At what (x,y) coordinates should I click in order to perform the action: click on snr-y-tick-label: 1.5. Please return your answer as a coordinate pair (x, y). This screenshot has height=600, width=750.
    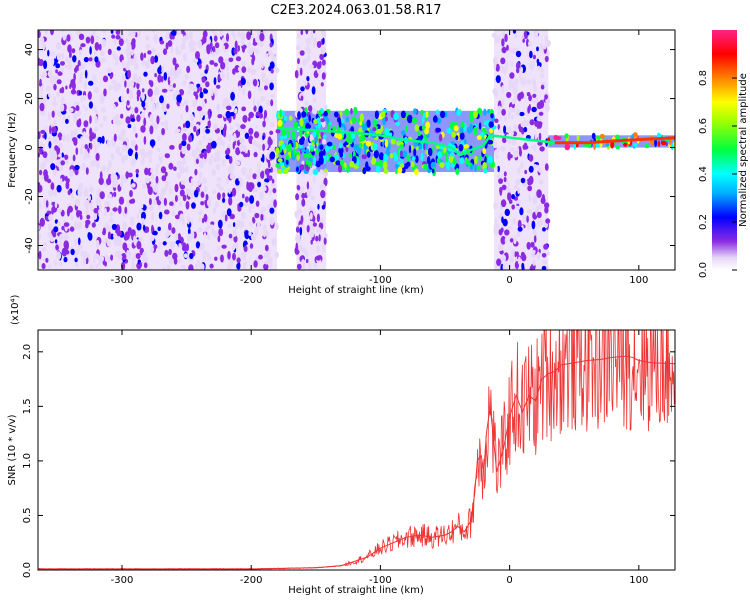
    Looking at the image, I should click on (27, 406).